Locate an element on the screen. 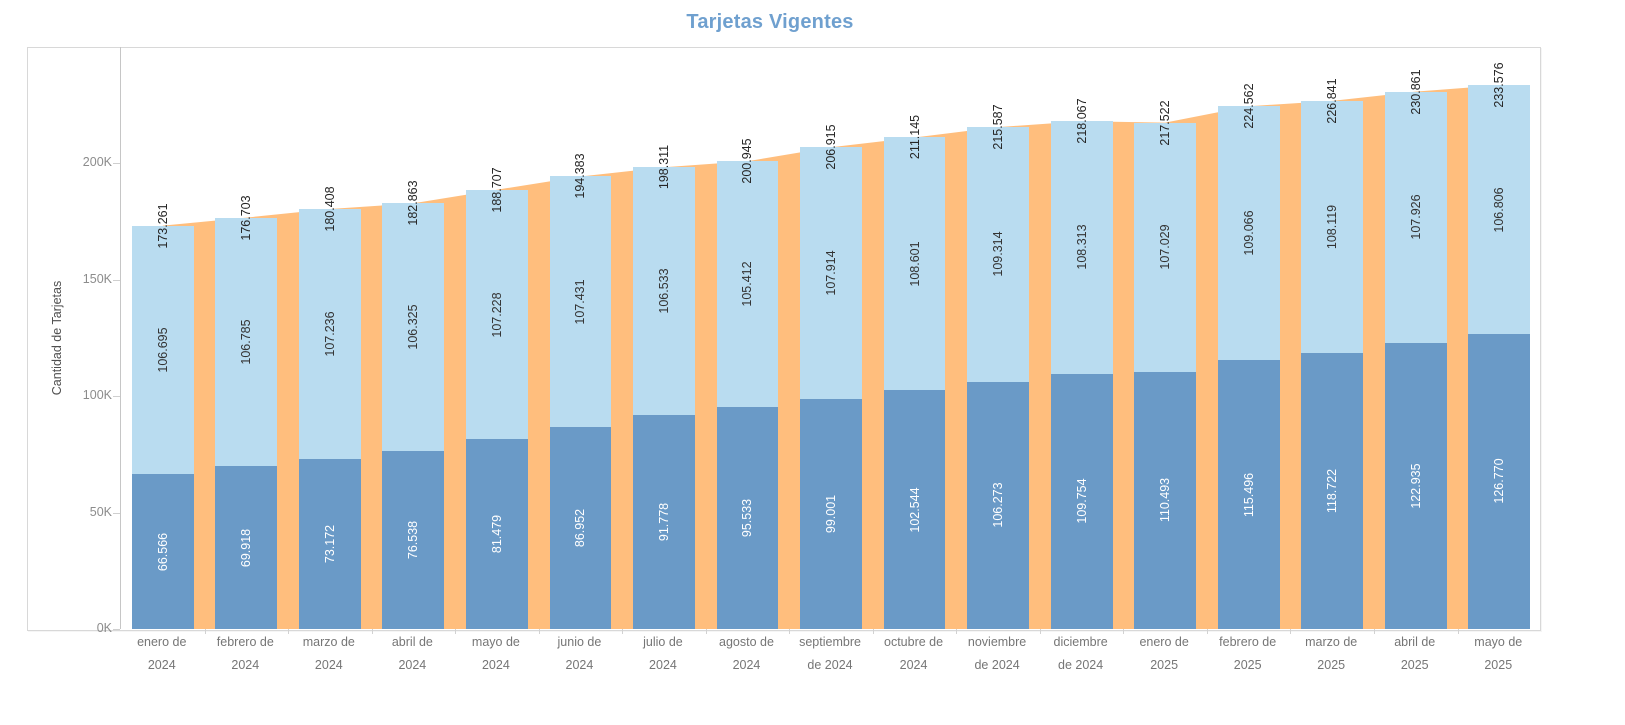  x-axis-label: febrero de 2025 is located at coordinates (1248, 654).